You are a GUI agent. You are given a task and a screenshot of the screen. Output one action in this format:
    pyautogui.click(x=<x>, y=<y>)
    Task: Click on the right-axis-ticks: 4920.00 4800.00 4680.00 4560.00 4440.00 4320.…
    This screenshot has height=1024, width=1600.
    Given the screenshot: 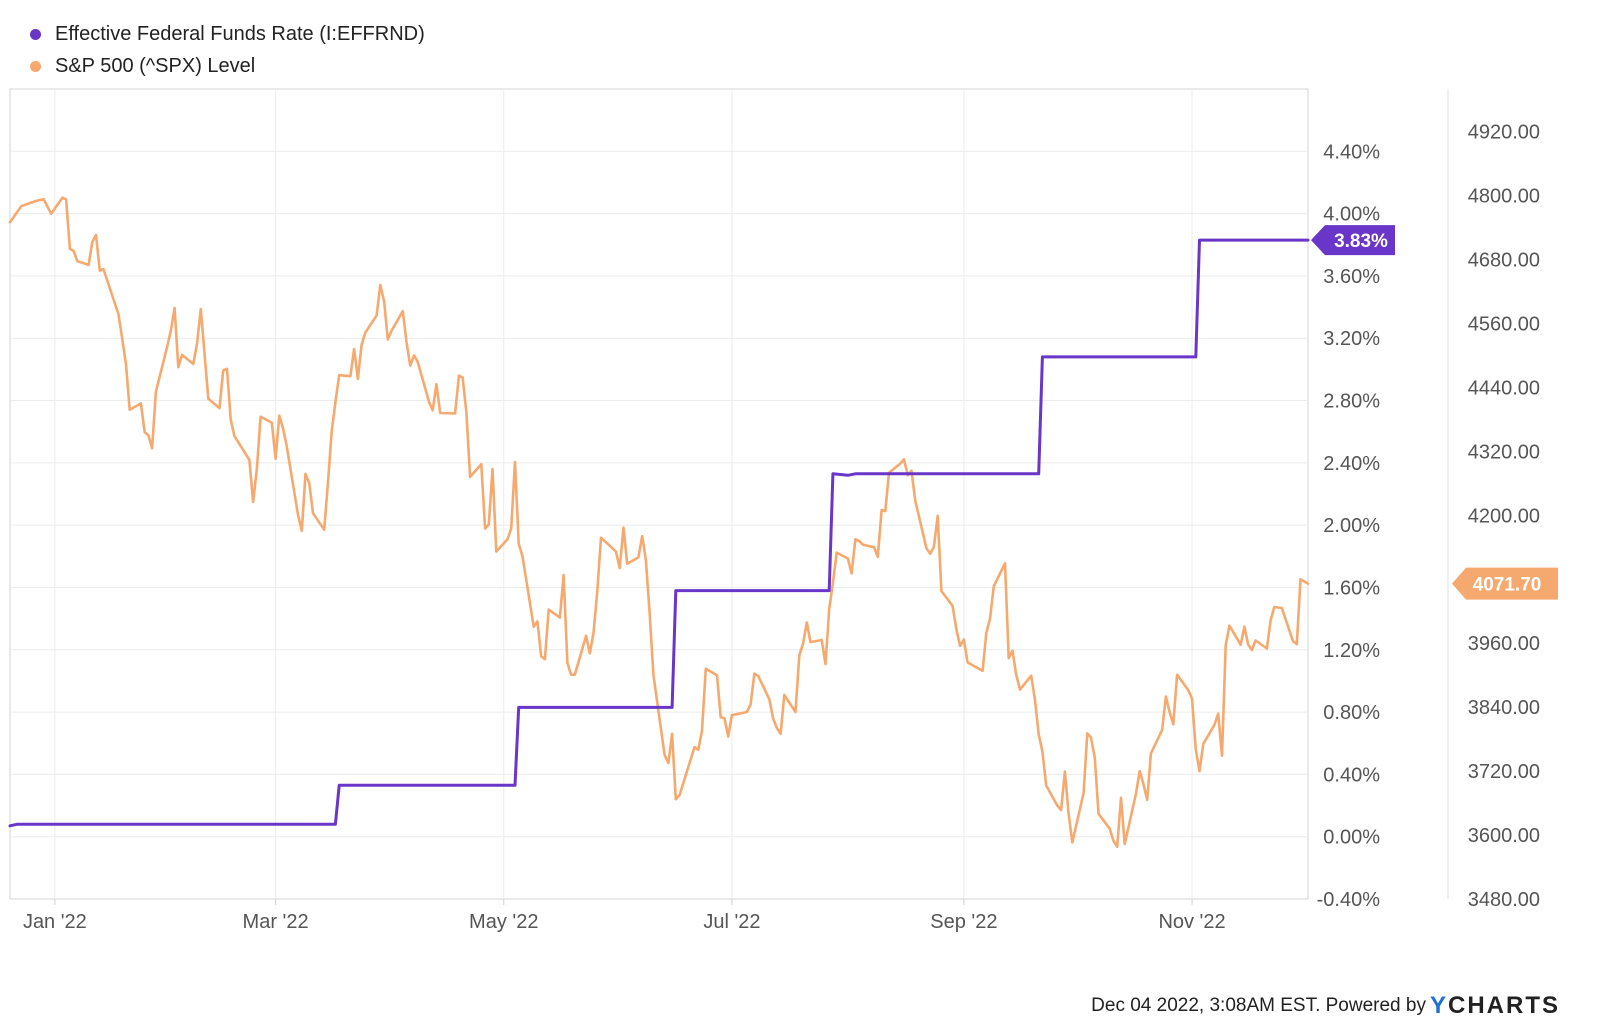 What is the action you would take?
    pyautogui.click(x=1504, y=516)
    